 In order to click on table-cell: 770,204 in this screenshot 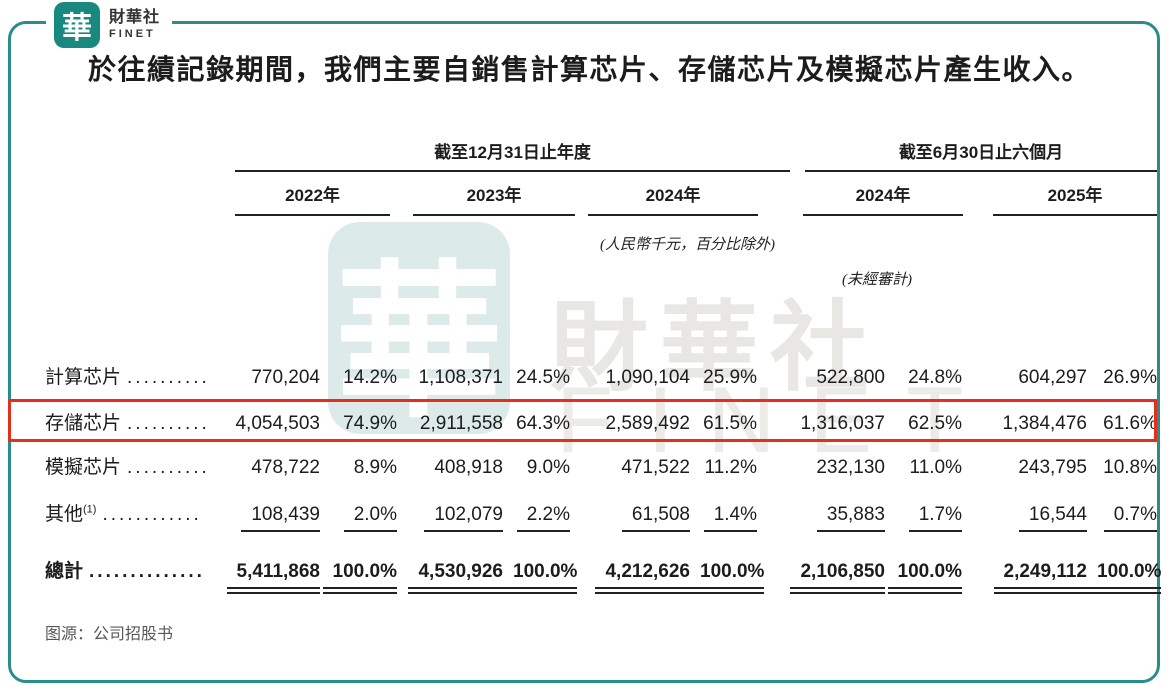, I will do `click(285, 377)`.